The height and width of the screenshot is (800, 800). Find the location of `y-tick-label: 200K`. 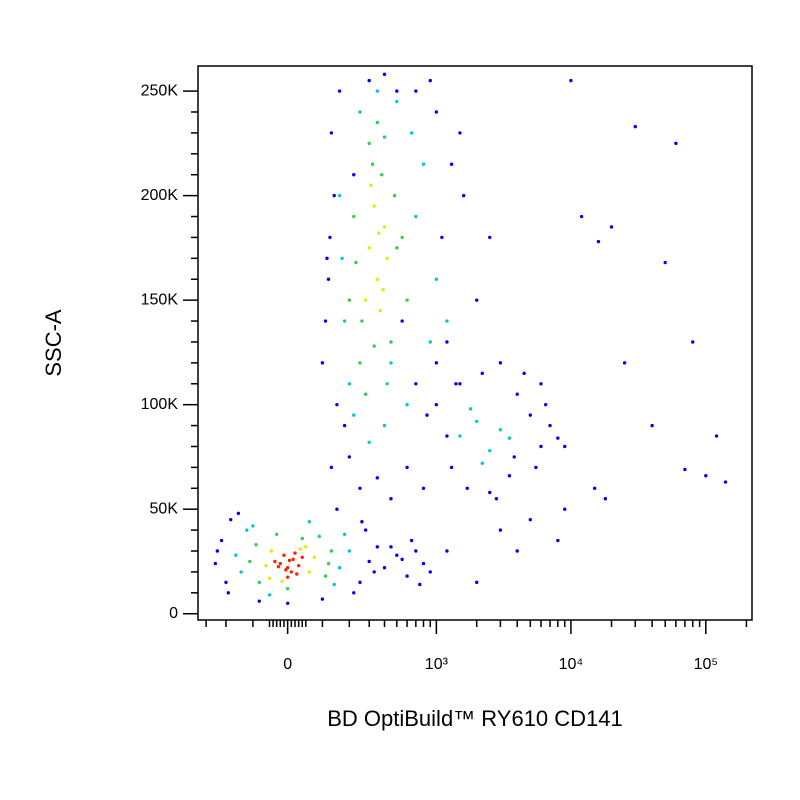

y-tick-label: 200K is located at coordinates (160, 195).